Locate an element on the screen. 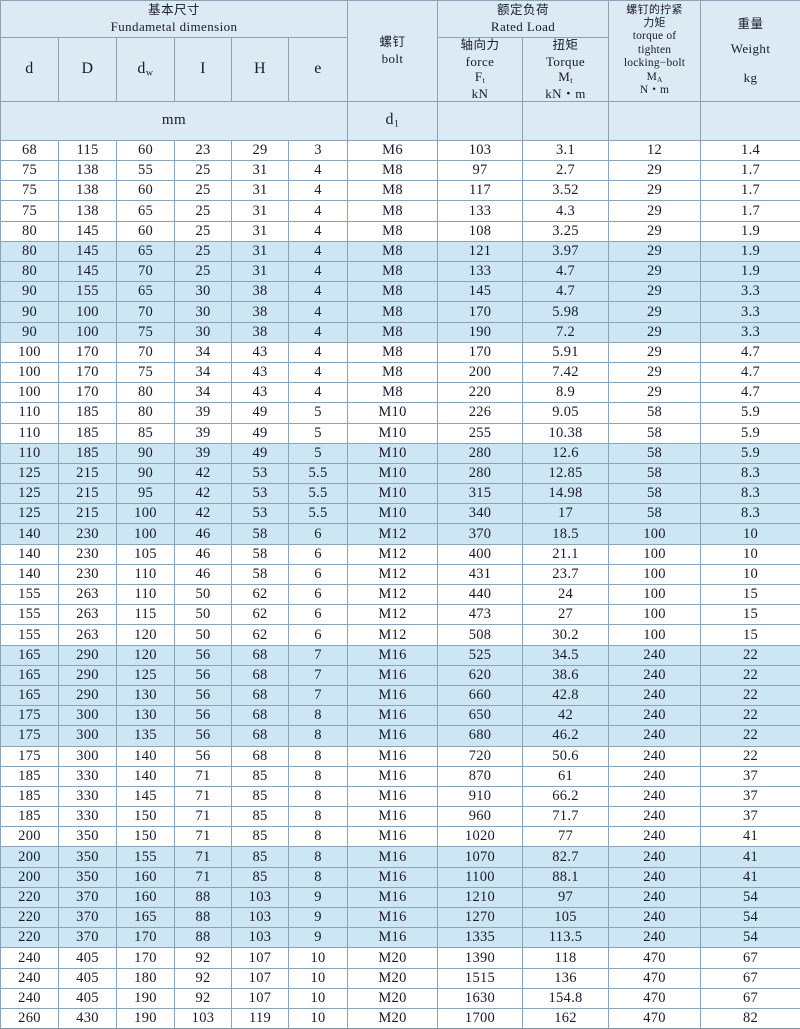 The image size is (800, 1029). cell-d1: M10 is located at coordinates (393, 494).